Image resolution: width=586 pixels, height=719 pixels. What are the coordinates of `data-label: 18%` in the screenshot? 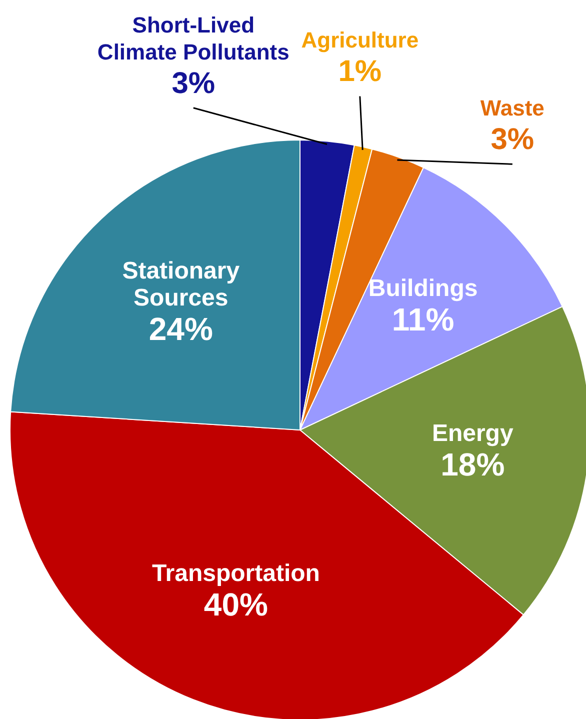 It's located at (472, 464).